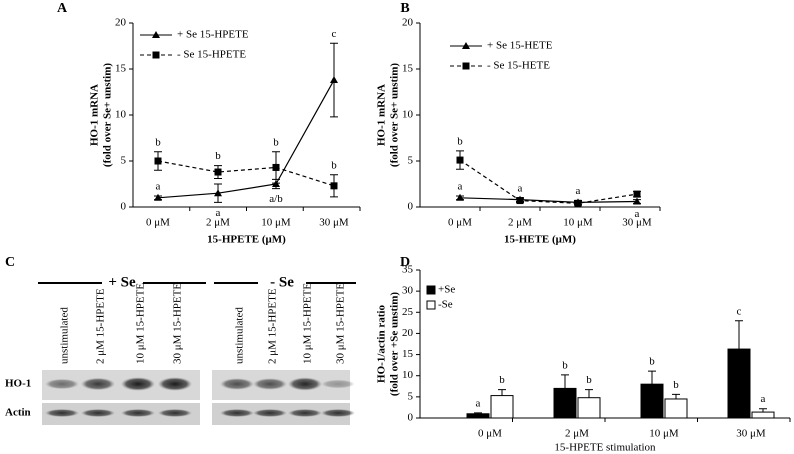  Describe the element at coordinates (751, 434) in the screenshot. I see `x-tick-label: 30 μM` at that location.